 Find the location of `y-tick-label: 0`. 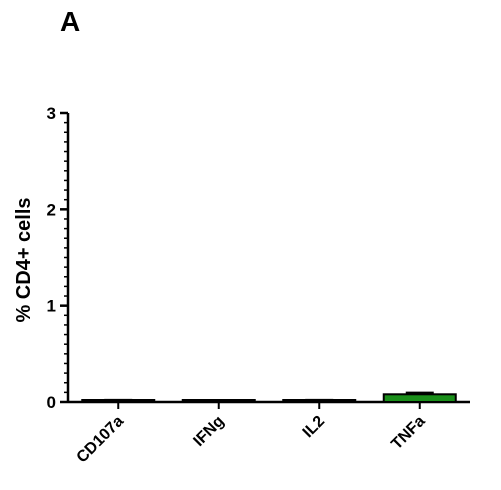

y-tick-label: 0 is located at coordinates (51, 402).